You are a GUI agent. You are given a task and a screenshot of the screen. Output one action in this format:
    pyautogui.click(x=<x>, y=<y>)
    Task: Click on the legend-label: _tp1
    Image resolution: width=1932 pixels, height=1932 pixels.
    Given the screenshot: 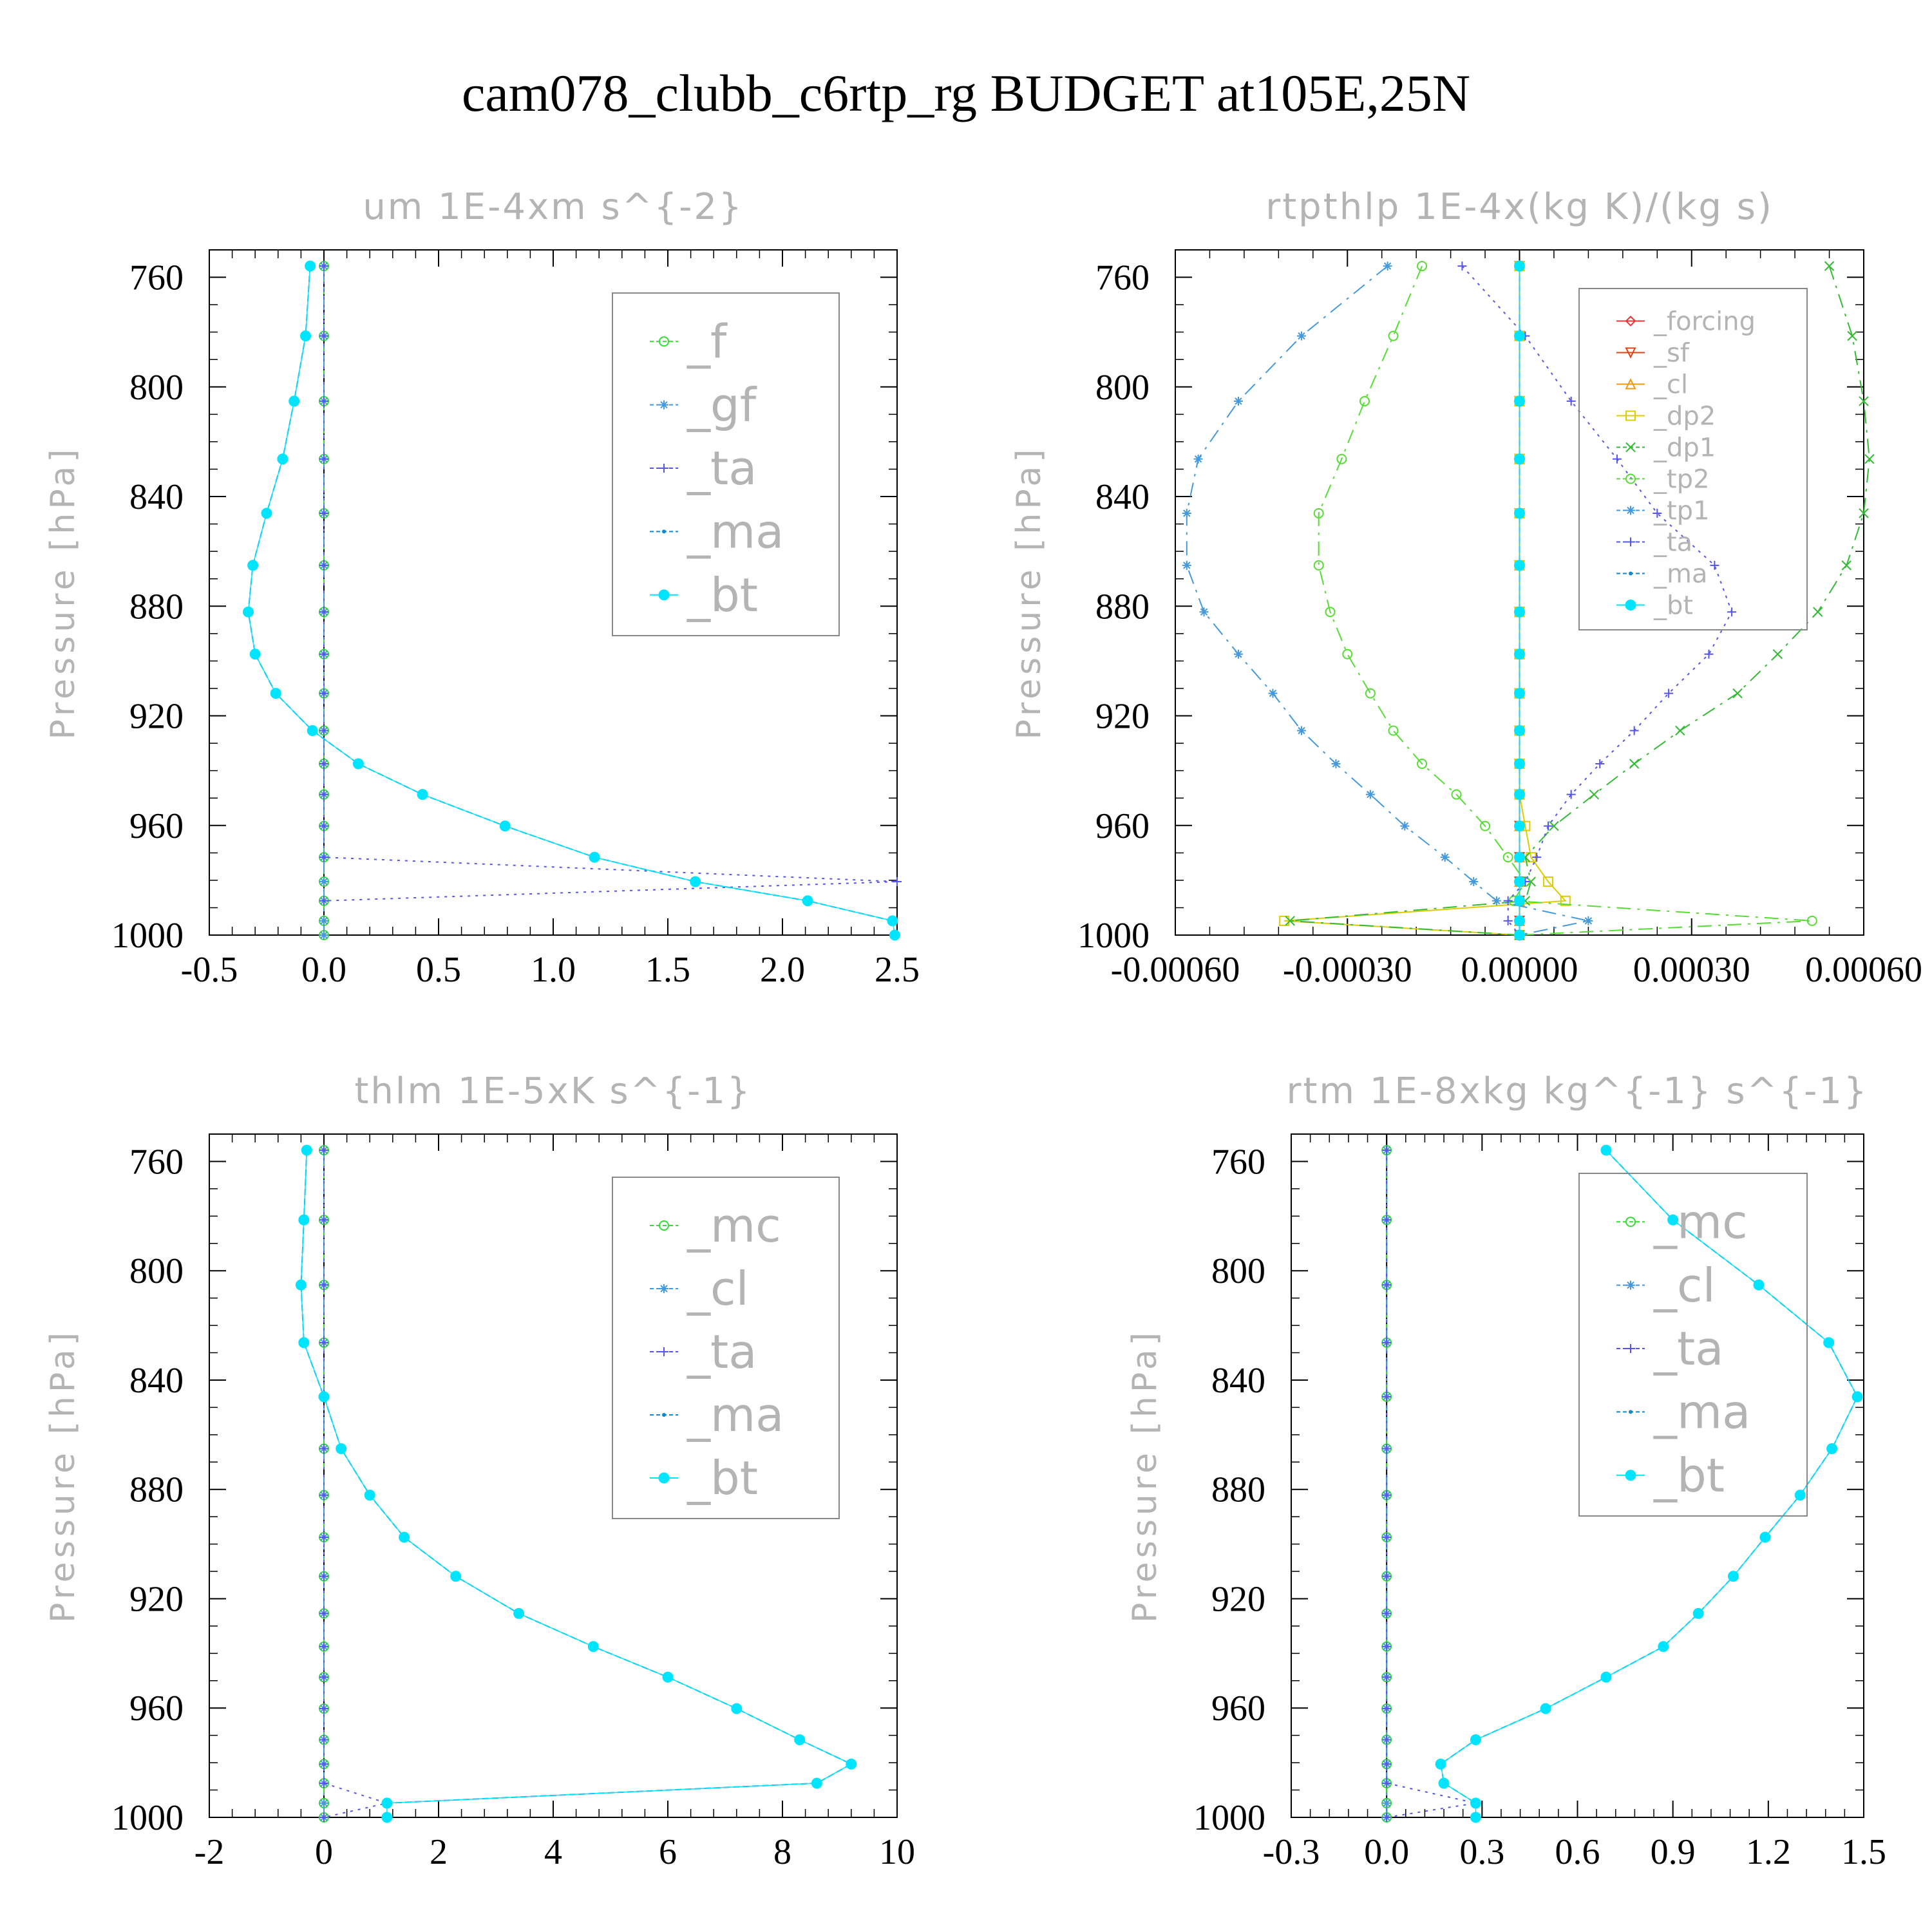 What is the action you would take?
    pyautogui.click(x=1682, y=512)
    